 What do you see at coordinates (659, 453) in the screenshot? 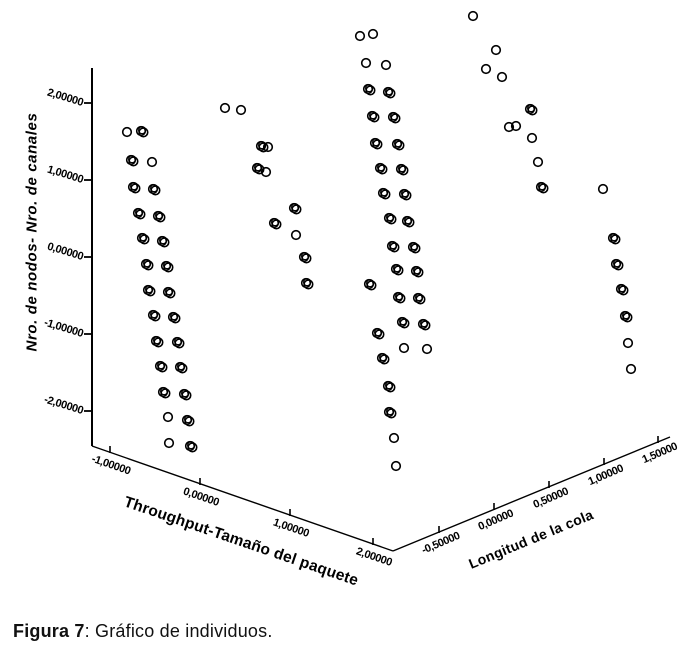
I see `z-tick-label: 1,50000` at bounding box center [659, 453].